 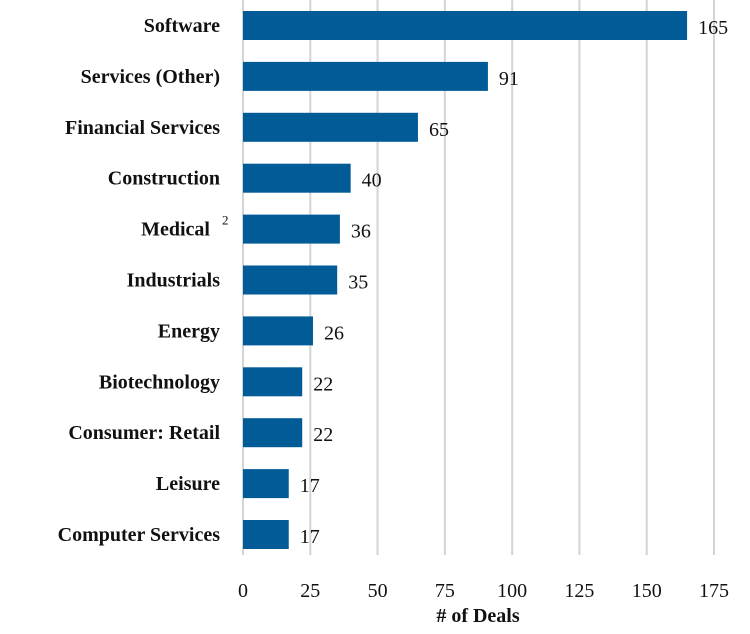 I want to click on category-label: Leisure, so click(x=188, y=484).